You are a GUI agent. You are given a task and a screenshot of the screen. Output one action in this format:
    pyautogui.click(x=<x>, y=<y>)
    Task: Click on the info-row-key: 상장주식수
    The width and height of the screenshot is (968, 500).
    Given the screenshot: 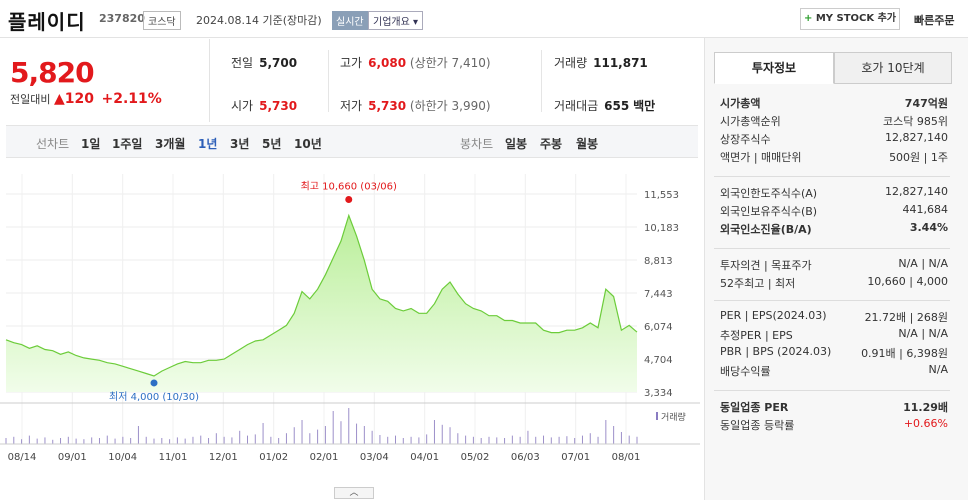 What is the action you would take?
    pyautogui.click(x=745, y=139)
    